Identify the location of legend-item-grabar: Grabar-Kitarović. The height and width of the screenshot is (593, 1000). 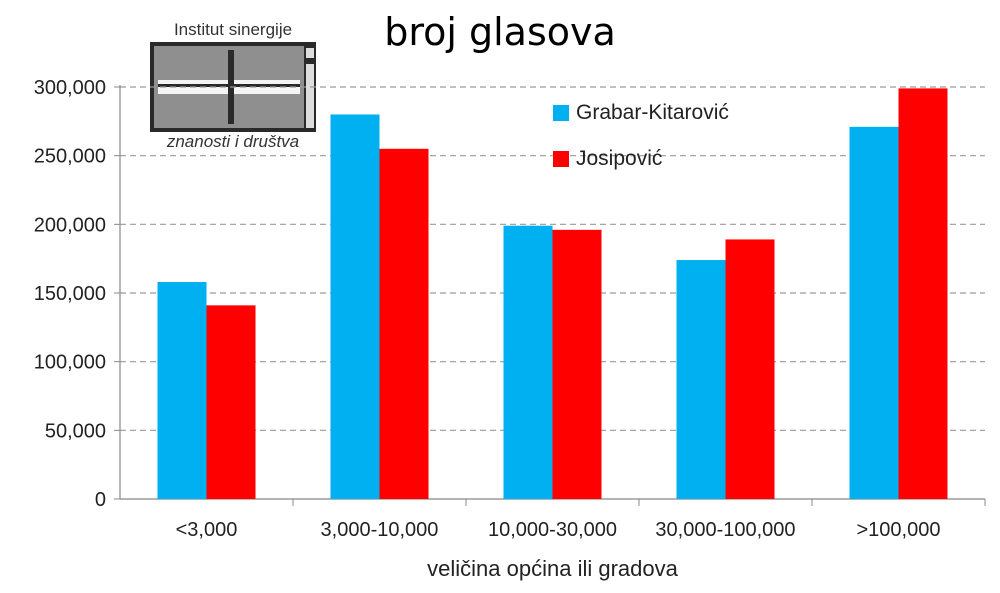
(641, 113).